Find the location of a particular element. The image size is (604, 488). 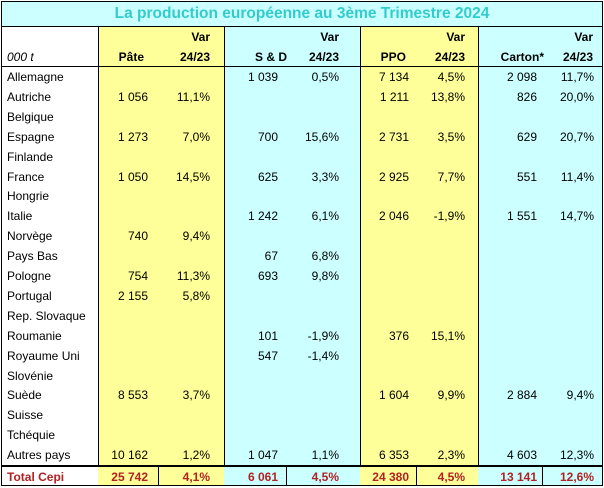

pate-year-header: 24/23 is located at coordinates (194, 57).